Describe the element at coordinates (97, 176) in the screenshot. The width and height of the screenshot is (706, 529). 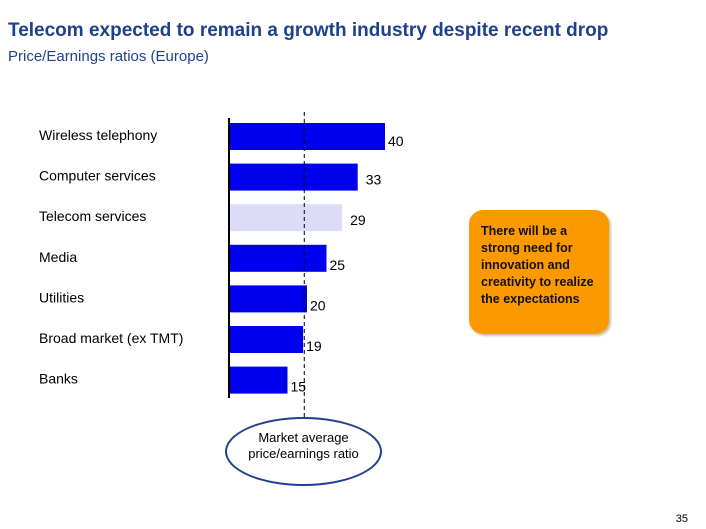
I see `category-label: Computer services` at that location.